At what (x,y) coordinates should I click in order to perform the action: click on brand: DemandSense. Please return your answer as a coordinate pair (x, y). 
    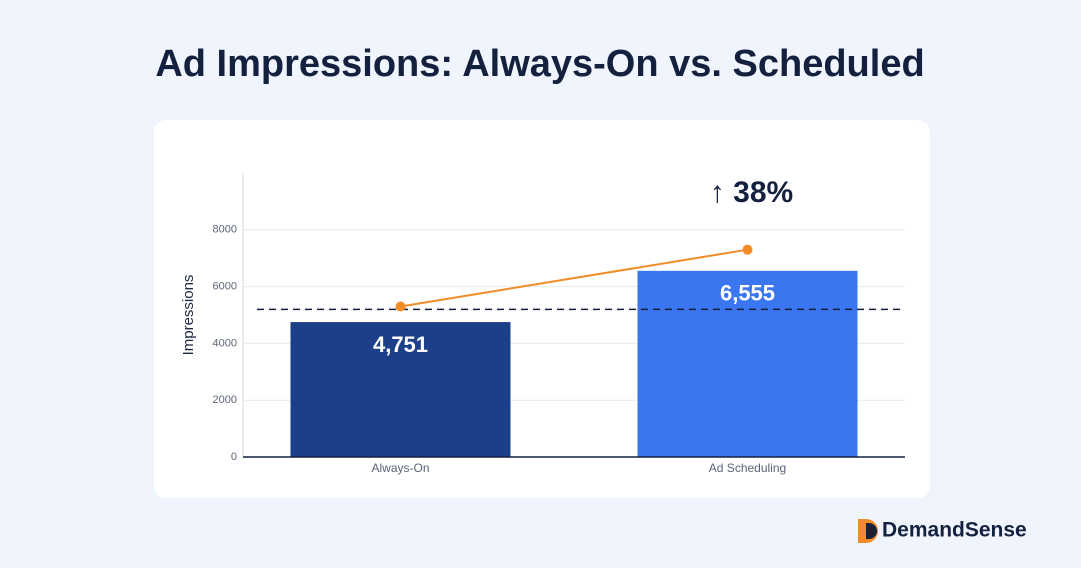
    Looking at the image, I should click on (954, 530).